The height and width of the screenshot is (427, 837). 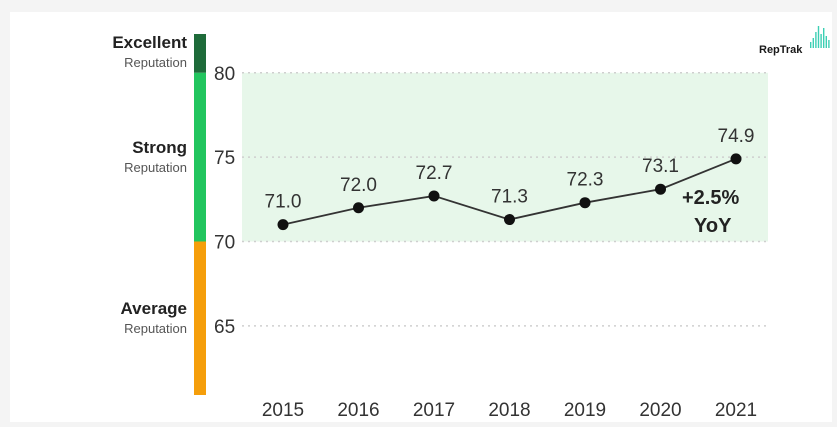 What do you see at coordinates (710, 198) in the screenshot?
I see `yoy-change-line1: +2.5%` at bounding box center [710, 198].